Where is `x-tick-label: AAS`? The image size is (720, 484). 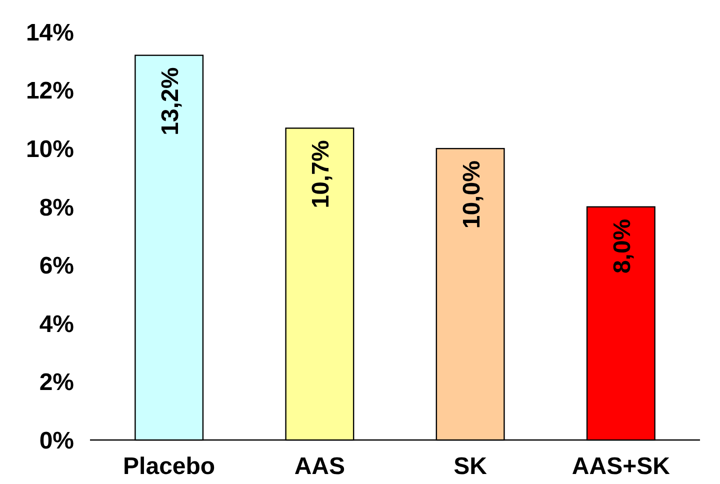
x-tick-label: AAS is located at coordinates (320, 466).